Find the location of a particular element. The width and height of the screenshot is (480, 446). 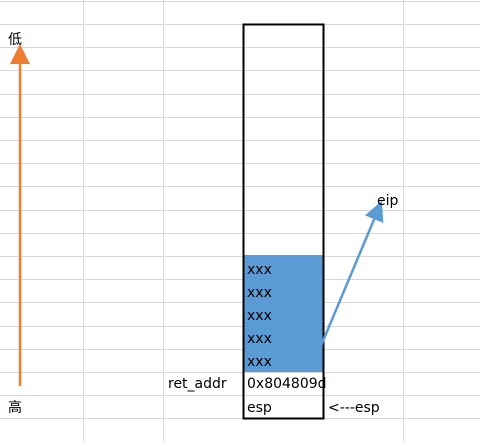

ret-addr-value: 0x804809d is located at coordinates (287, 384).